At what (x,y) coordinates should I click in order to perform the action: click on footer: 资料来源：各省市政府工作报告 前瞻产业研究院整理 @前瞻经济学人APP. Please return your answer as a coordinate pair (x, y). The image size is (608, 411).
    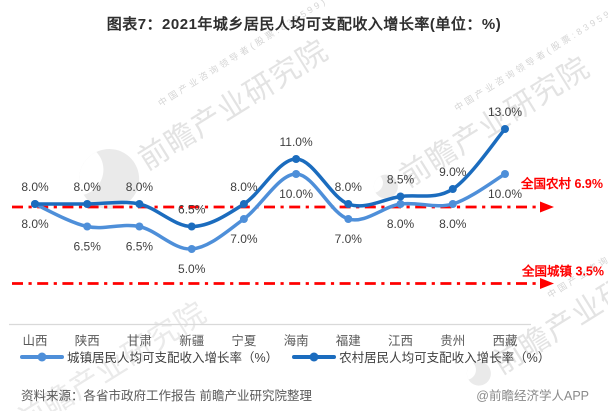
    Looking at the image, I should click on (304, 394).